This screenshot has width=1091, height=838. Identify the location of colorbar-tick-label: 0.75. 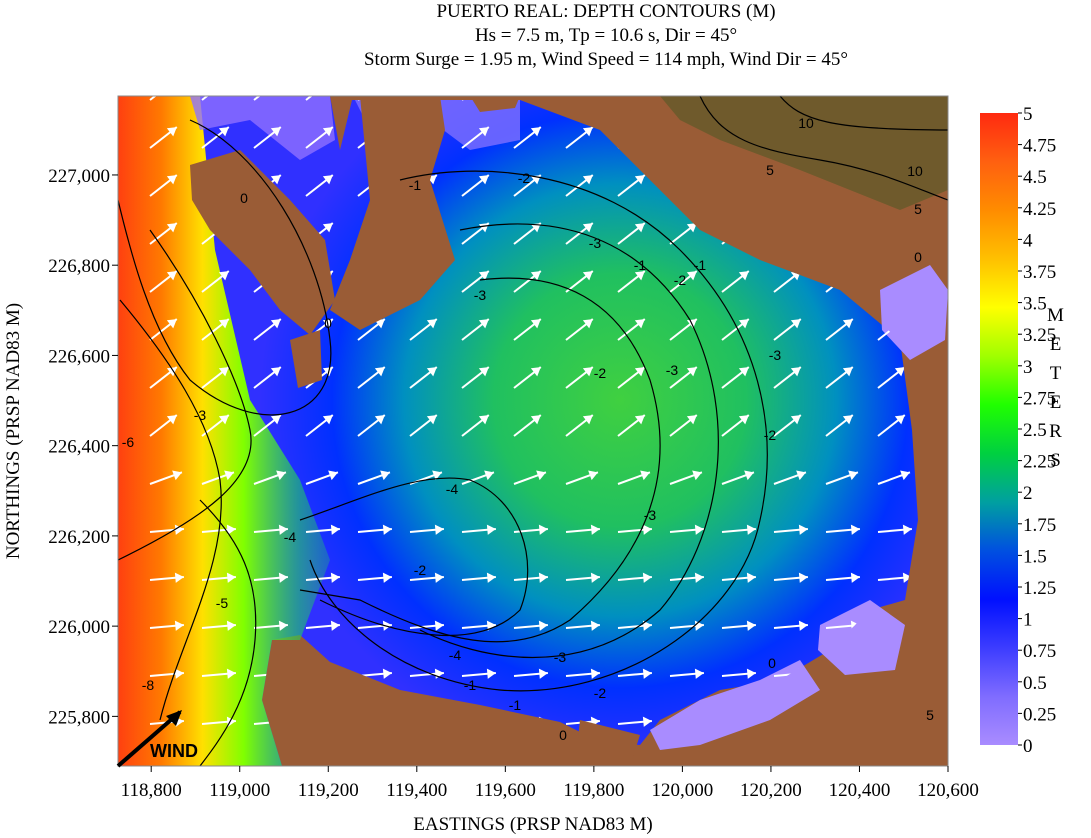
(1039, 651).